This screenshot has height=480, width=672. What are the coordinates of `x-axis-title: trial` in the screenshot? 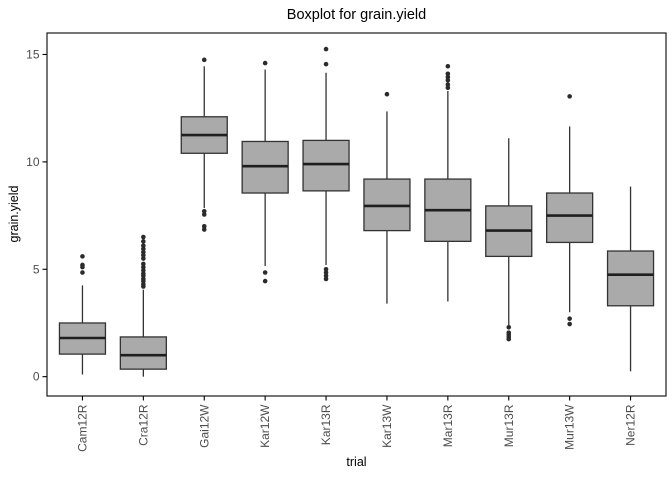 It's located at (356, 462).